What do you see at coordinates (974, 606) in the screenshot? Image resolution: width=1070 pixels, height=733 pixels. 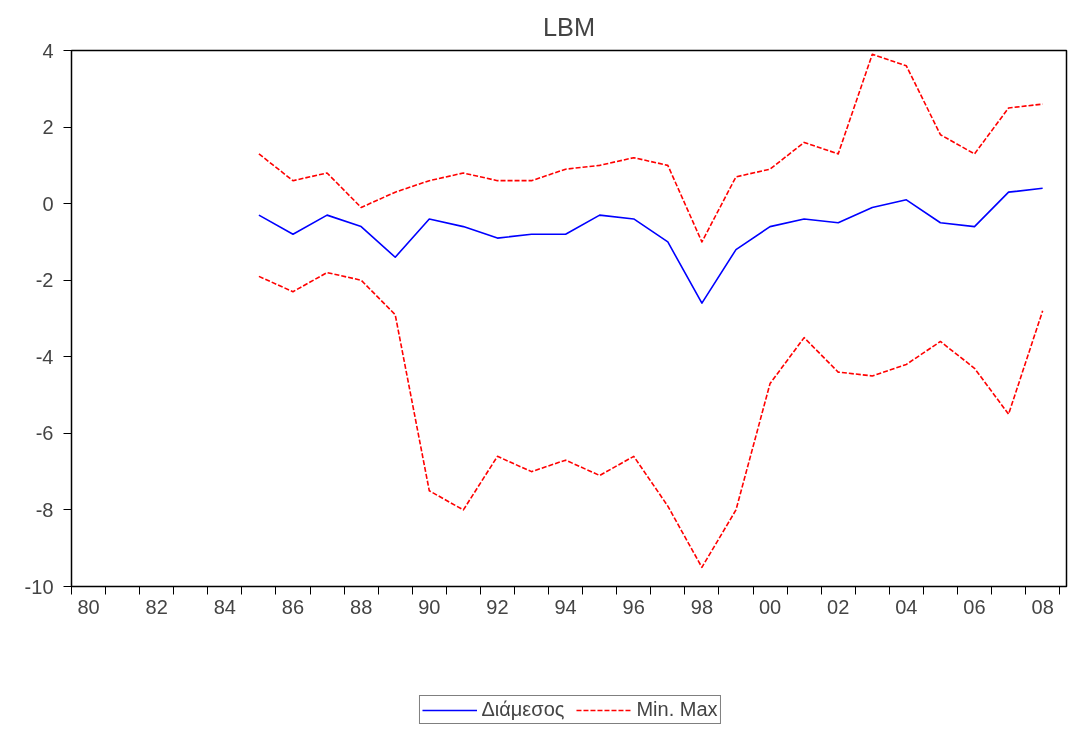 I see `x-tick-label: 06` at bounding box center [974, 606].